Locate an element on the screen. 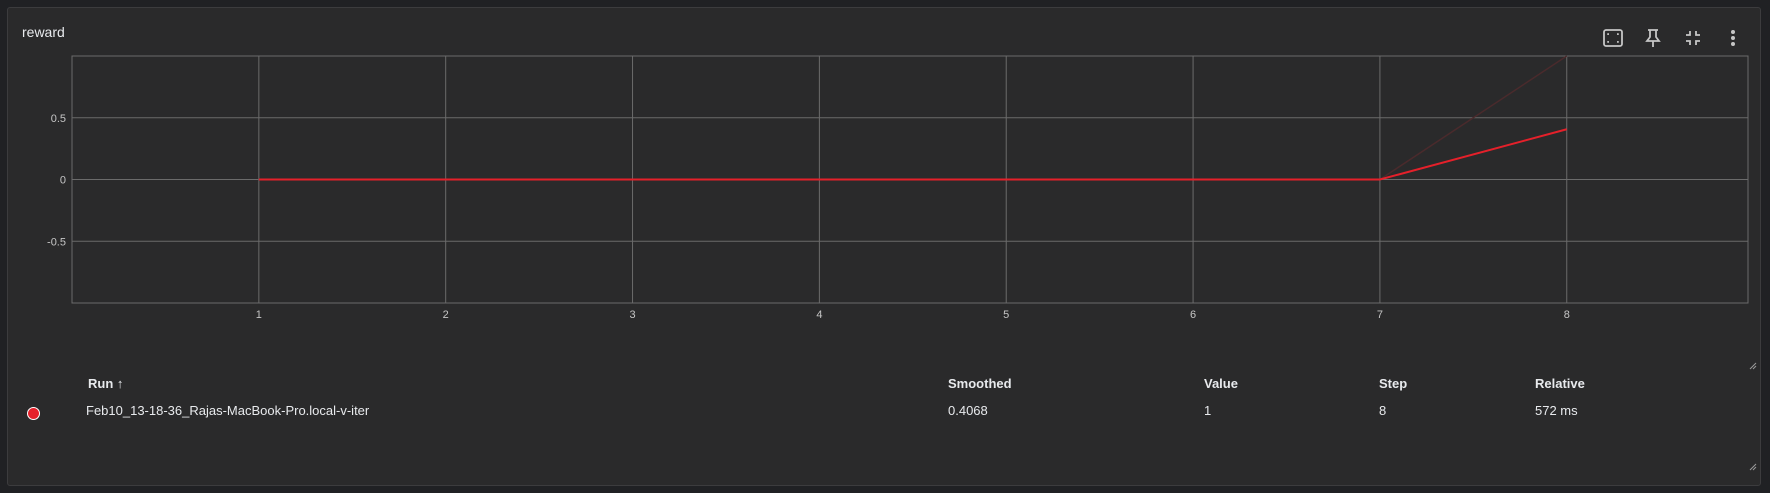 The image size is (1770, 493). pin-icon is located at coordinates (1653, 38).